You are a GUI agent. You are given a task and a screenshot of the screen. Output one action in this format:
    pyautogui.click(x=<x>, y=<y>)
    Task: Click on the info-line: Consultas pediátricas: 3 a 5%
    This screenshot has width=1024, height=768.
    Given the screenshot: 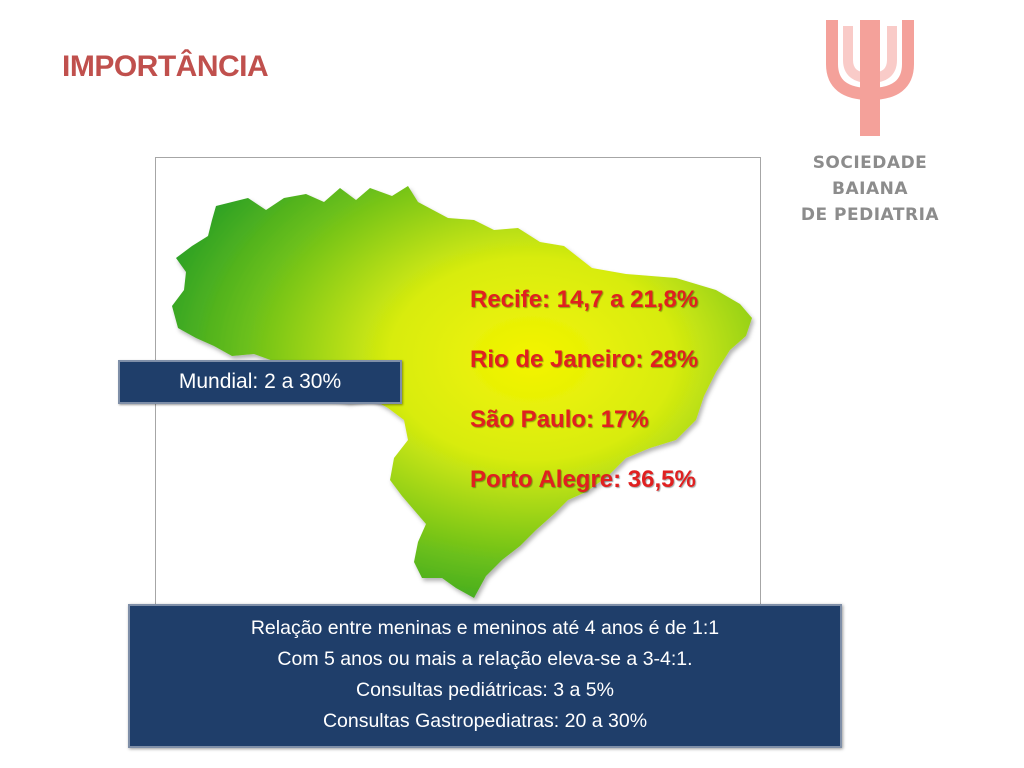 What is the action you would take?
    pyautogui.click(x=485, y=690)
    